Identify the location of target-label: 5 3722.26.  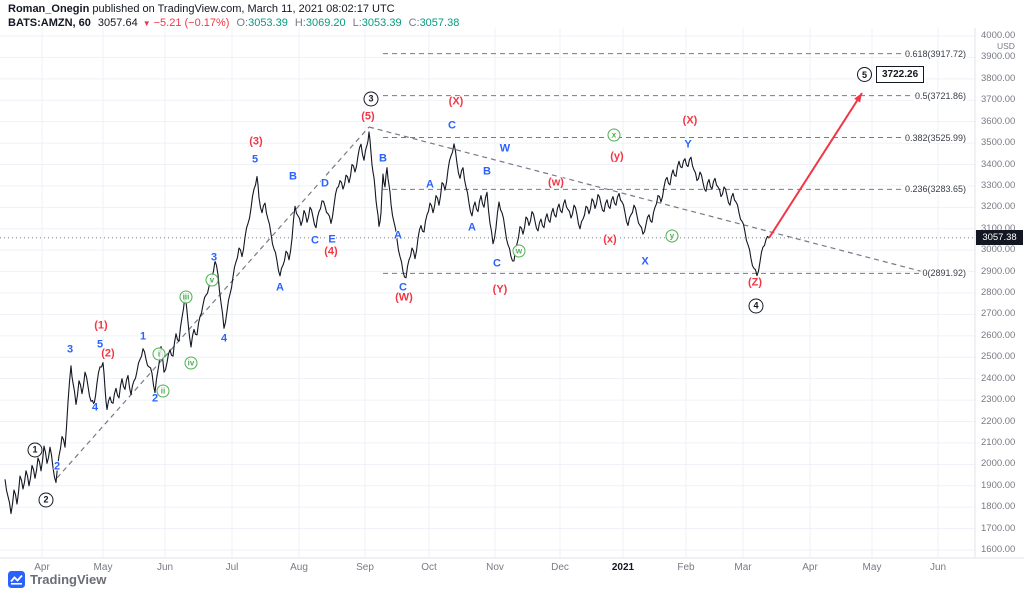
(891, 74).